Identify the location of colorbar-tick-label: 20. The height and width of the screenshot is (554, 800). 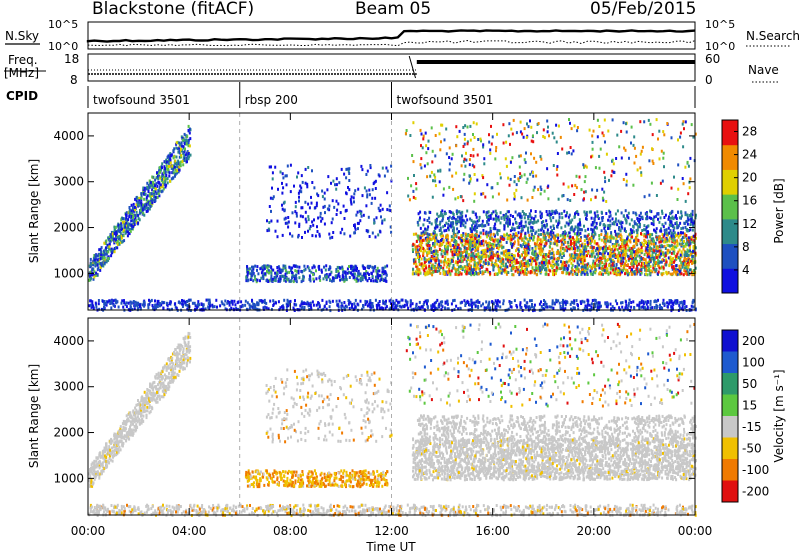
(749, 178).